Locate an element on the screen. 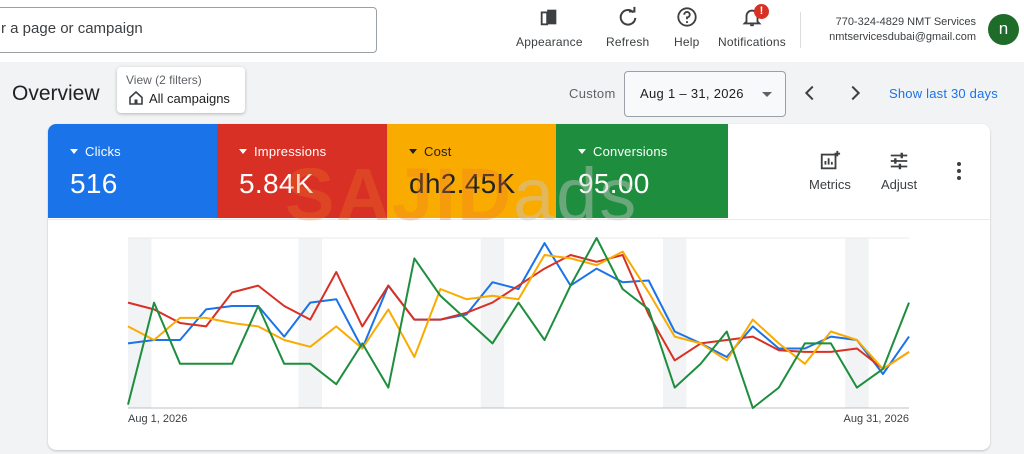 The height and width of the screenshot is (454, 1024). more-vert-icon is located at coordinates (959, 171).